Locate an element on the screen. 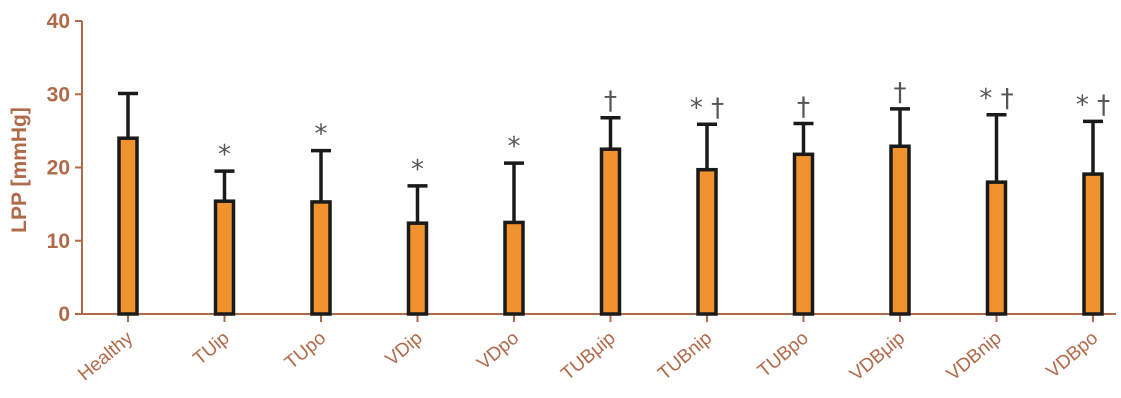 This screenshot has width=1121, height=398. y-tick-label: 10 is located at coordinates (58, 241).